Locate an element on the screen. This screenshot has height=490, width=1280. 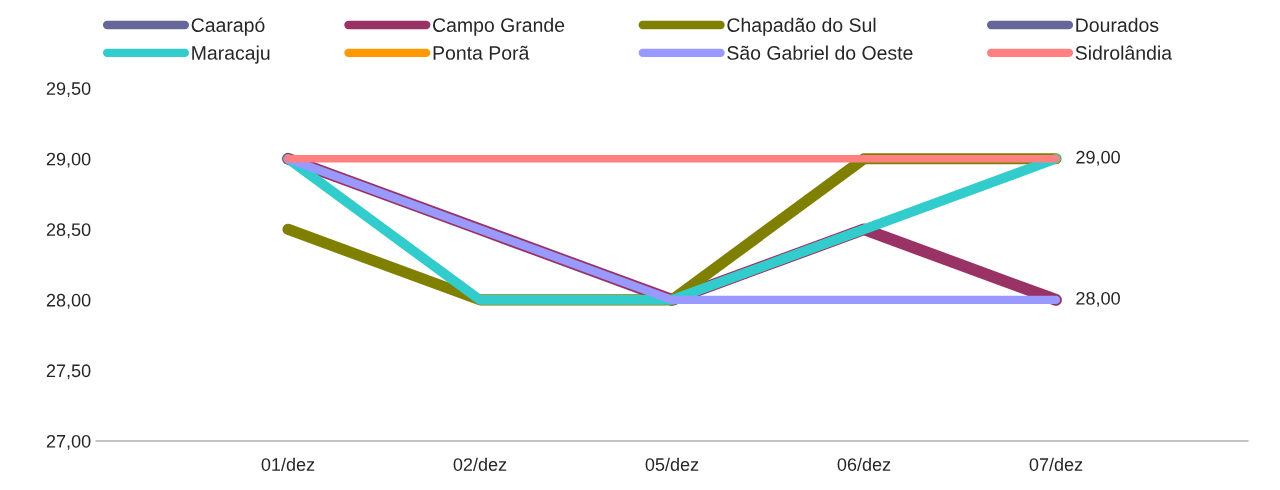
x-tick-label: 06/dez is located at coordinates (864, 464).